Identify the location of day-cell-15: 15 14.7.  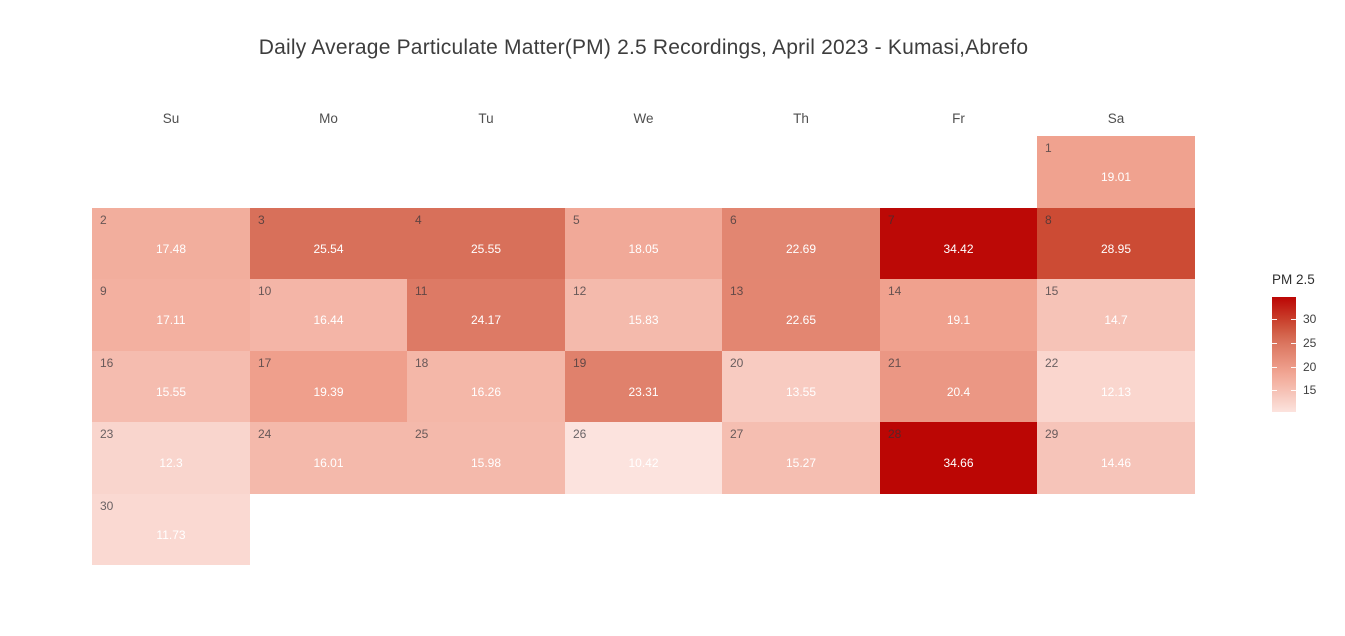
(1116, 315).